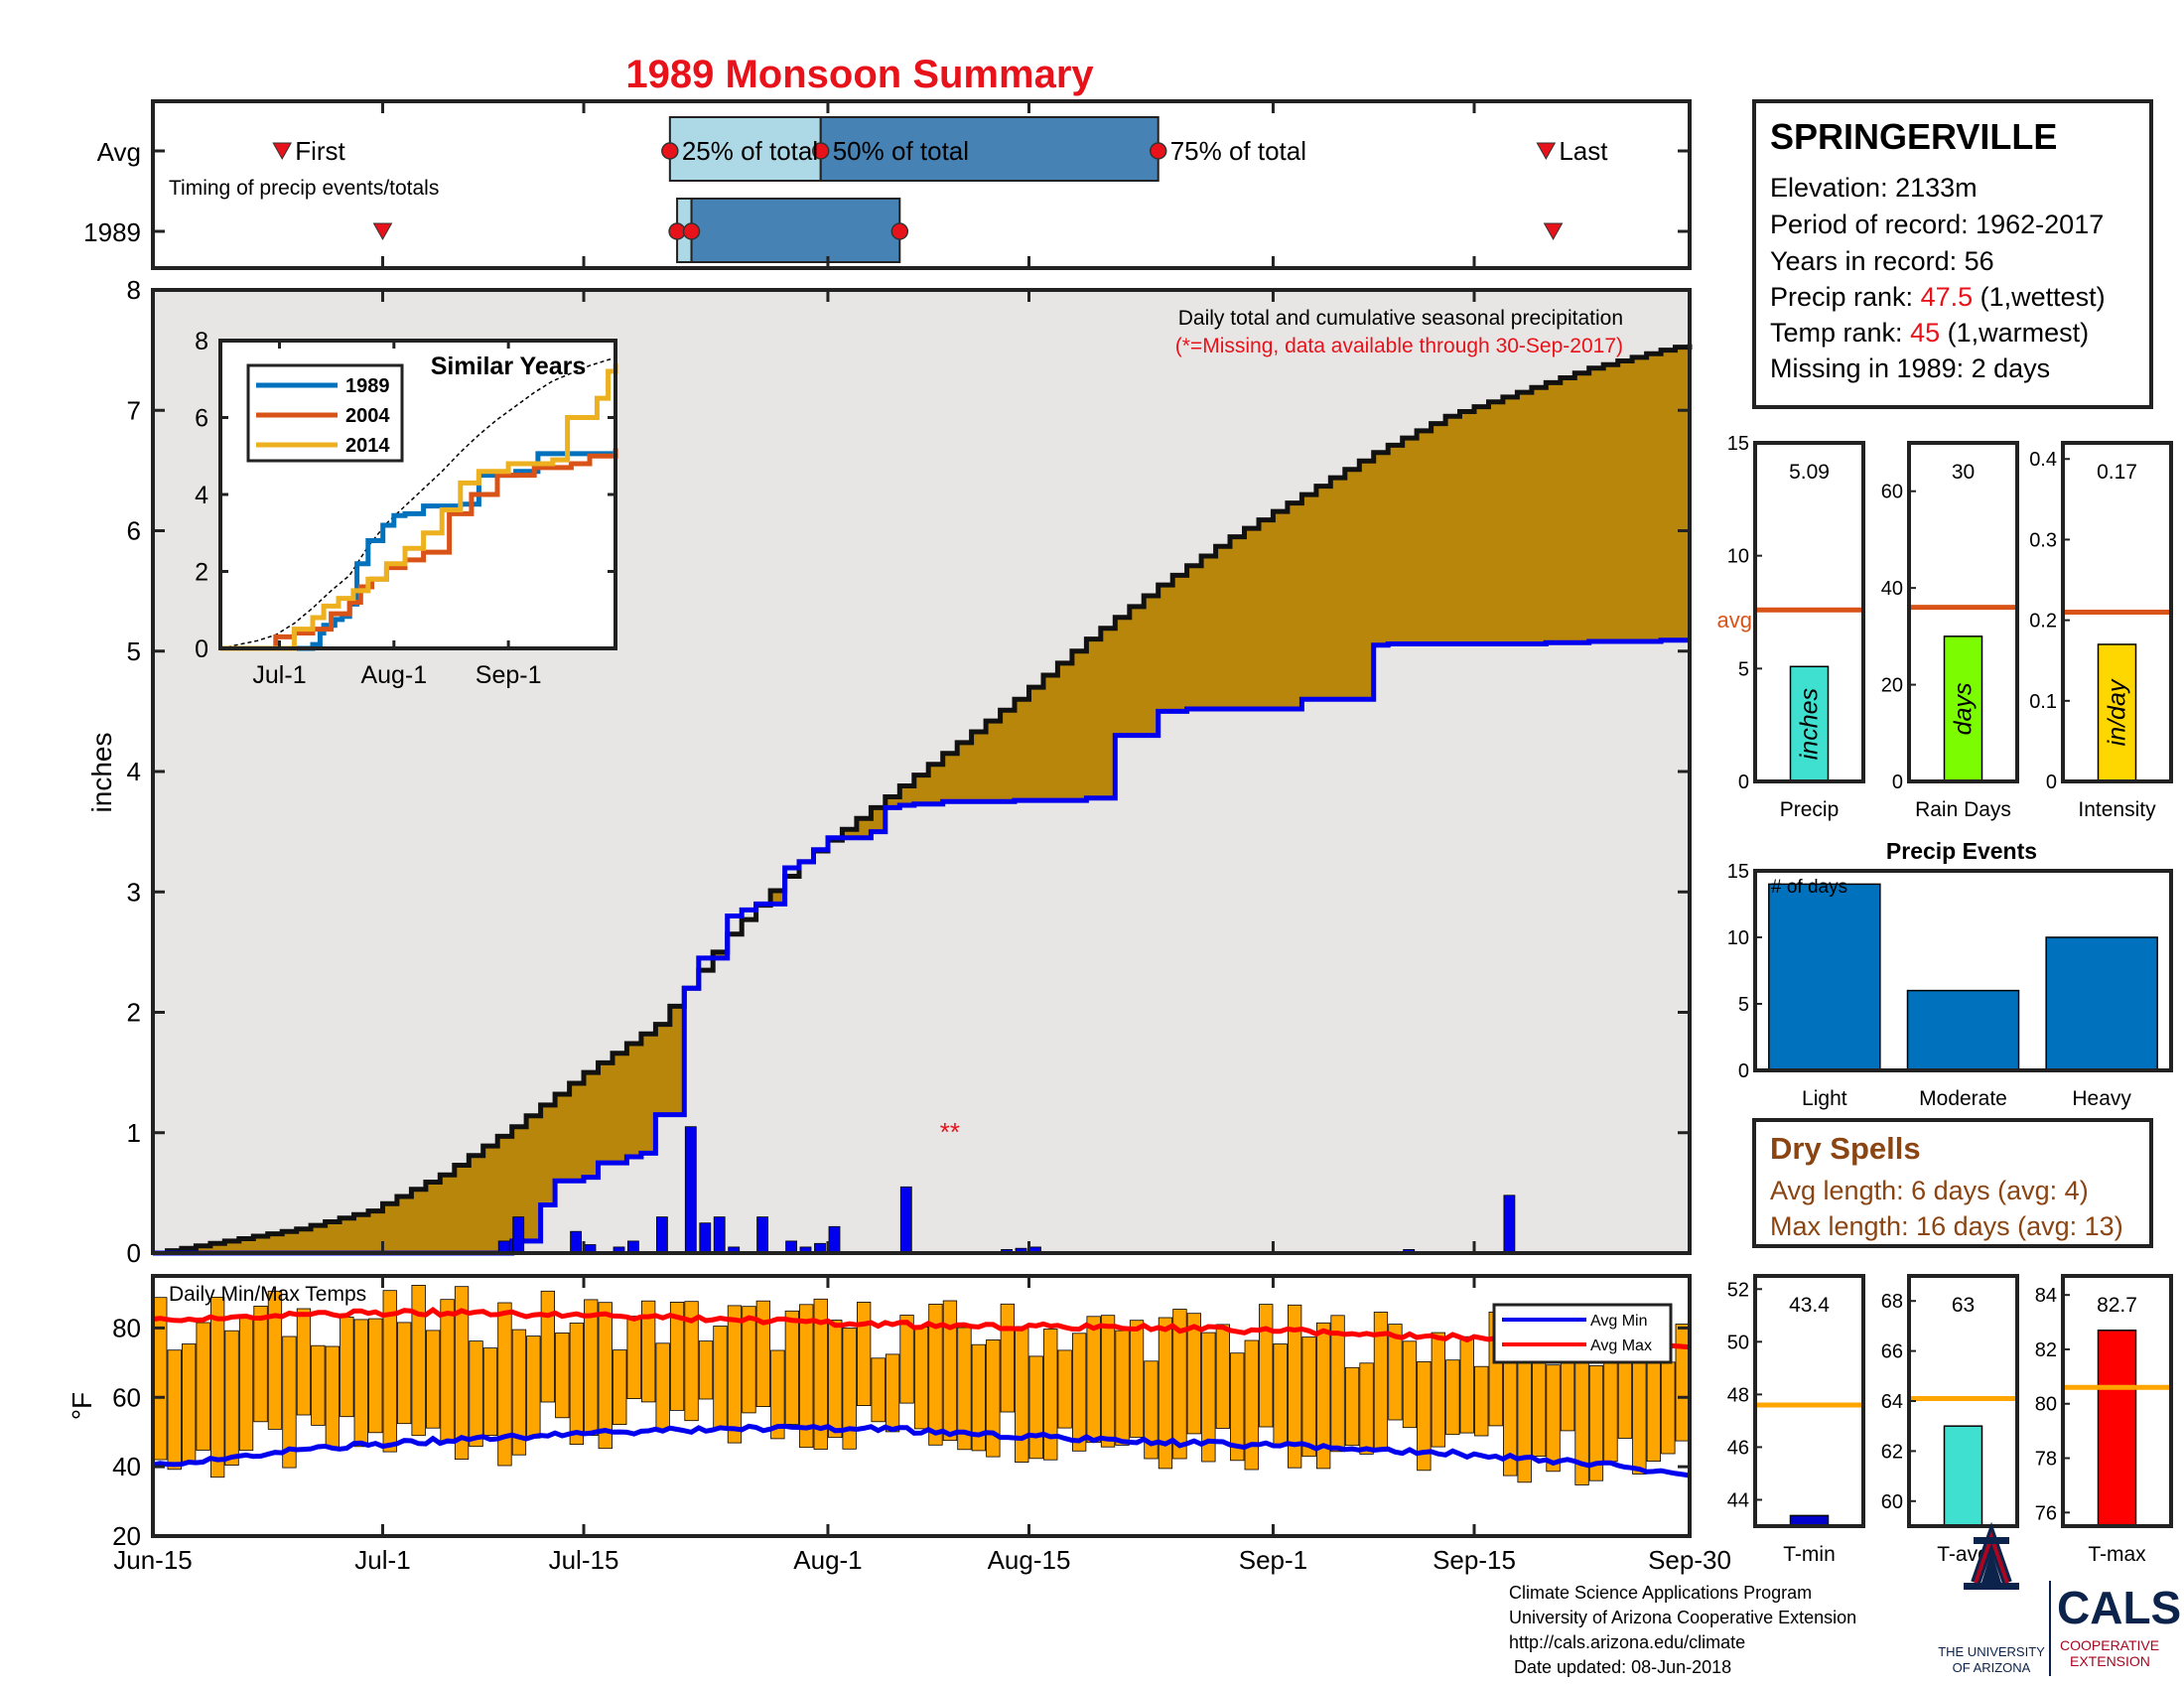  Describe the element at coordinates (1738, 1448) in the screenshot. I see `tmin-panel-ytick-label: 46` at that location.